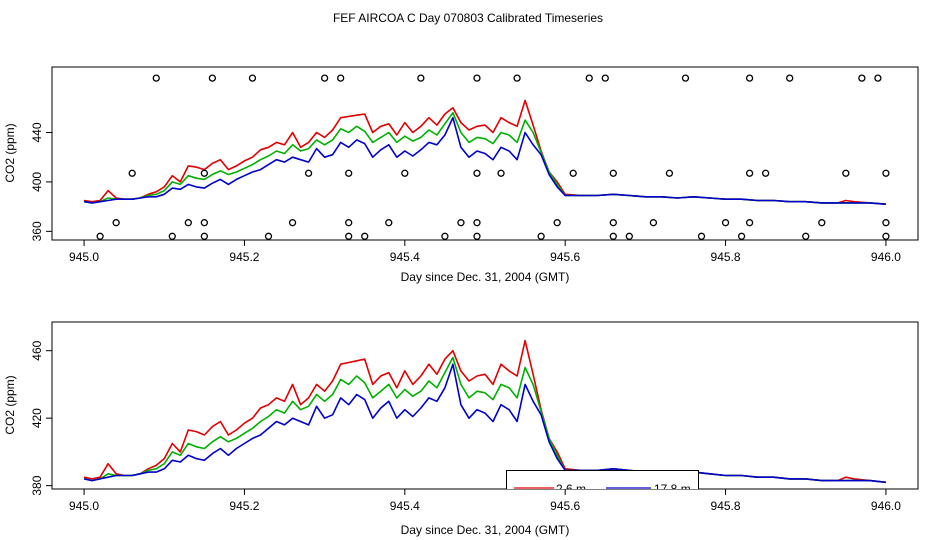 The width and height of the screenshot is (936, 540). What do you see at coordinates (10, 152) in the screenshot?
I see `y-axis-label-top: CO2 (ppm)` at bounding box center [10, 152].